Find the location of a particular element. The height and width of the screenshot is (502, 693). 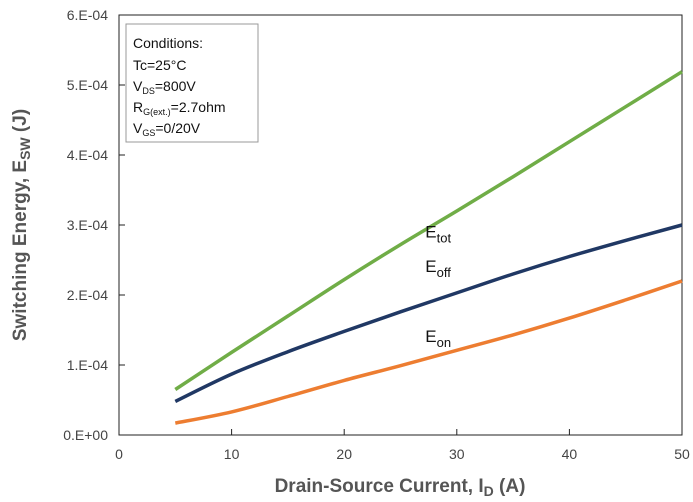

series-label-etot: Etot is located at coordinates (438, 234).